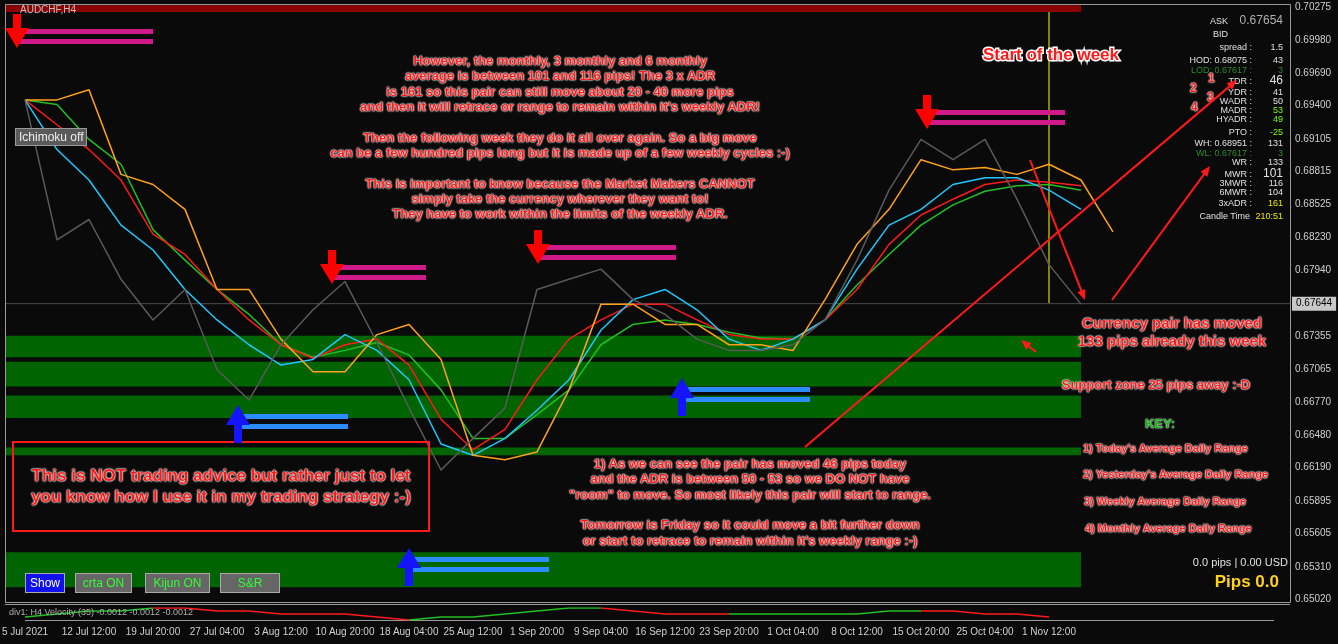  What do you see at coordinates (1269, 216) in the screenshot?
I see `annotation: 210:51` at bounding box center [1269, 216].